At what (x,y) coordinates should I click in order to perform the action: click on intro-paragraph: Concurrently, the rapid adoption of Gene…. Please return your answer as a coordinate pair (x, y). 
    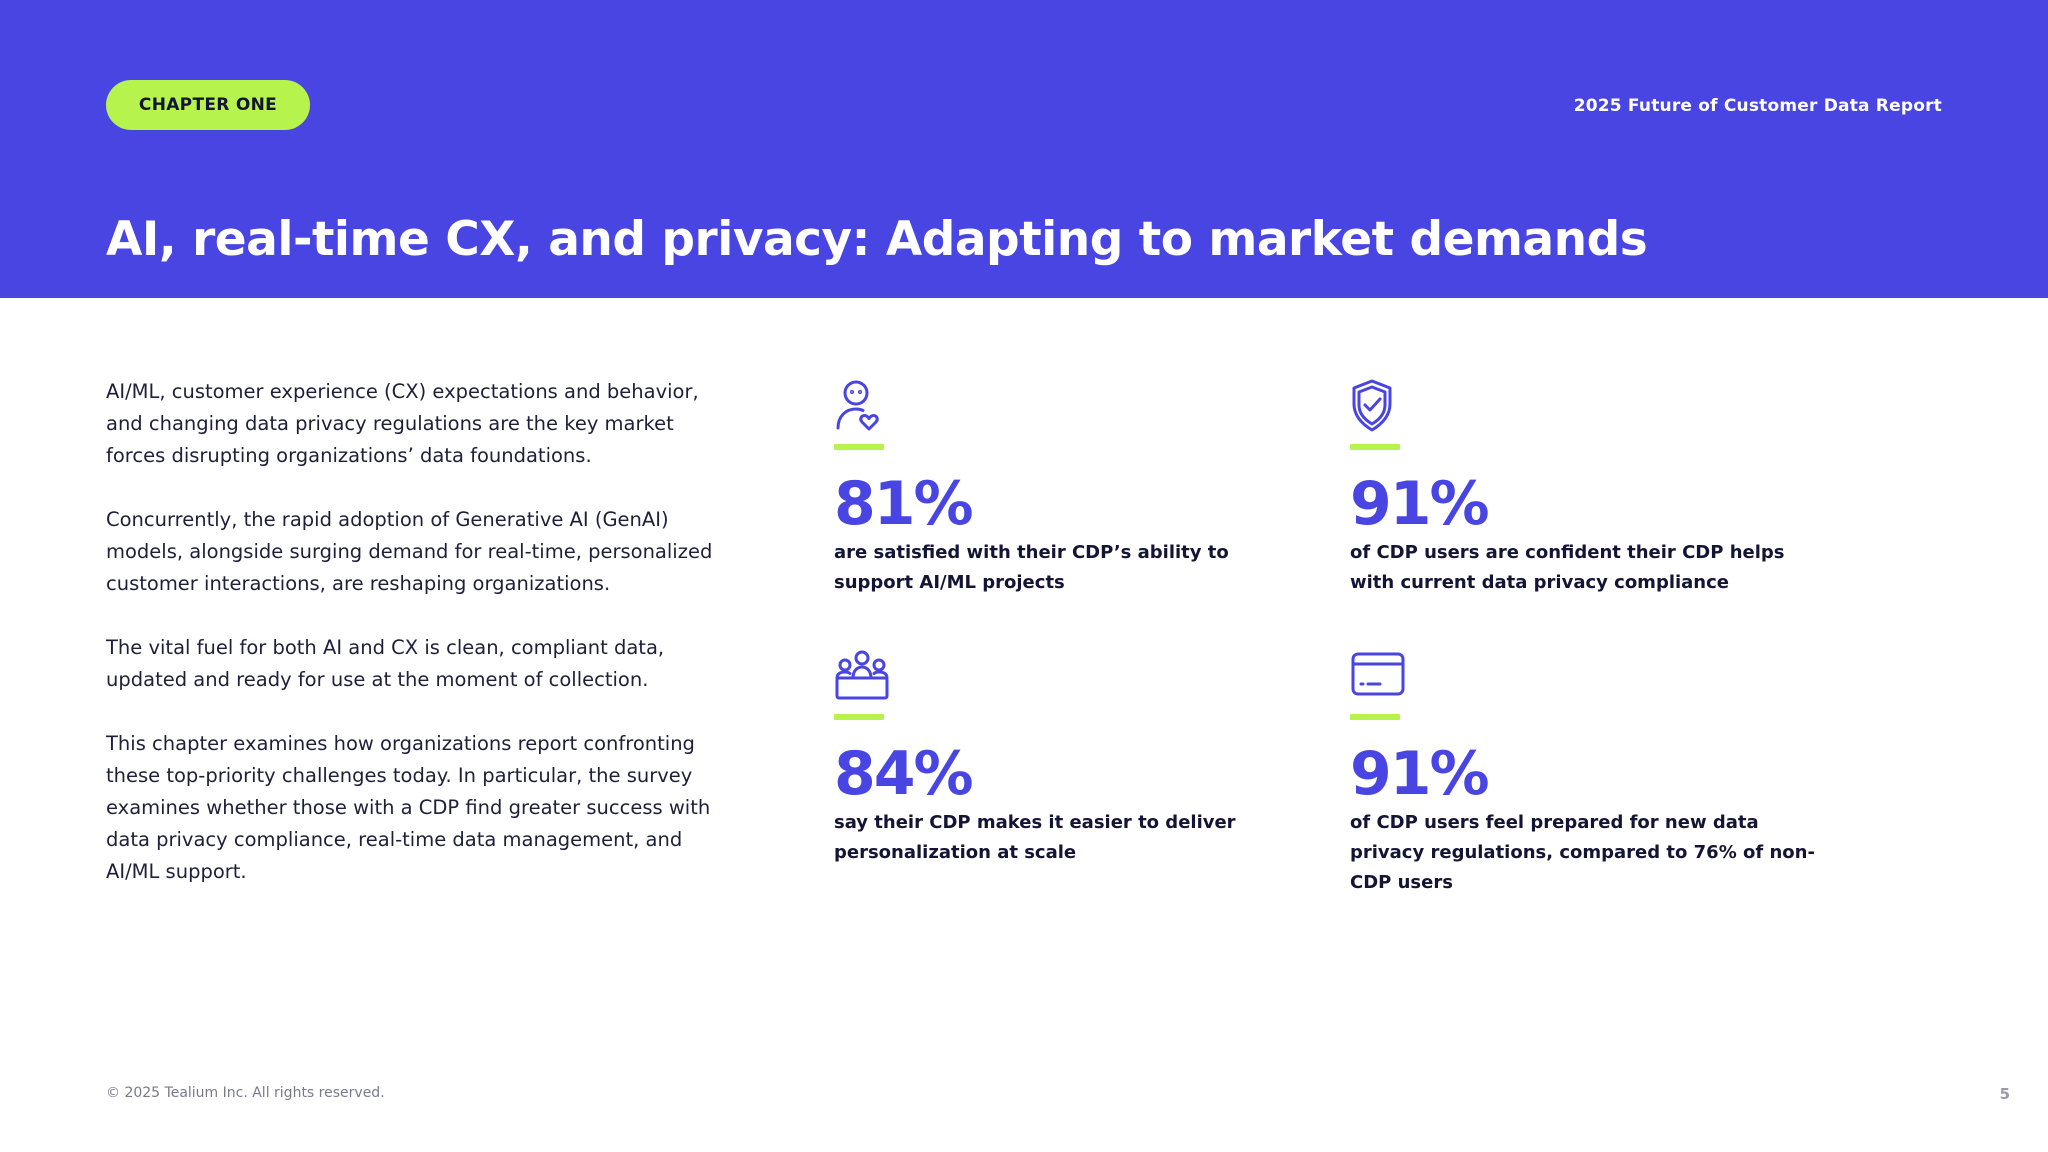
    Looking at the image, I should click on (409, 551).